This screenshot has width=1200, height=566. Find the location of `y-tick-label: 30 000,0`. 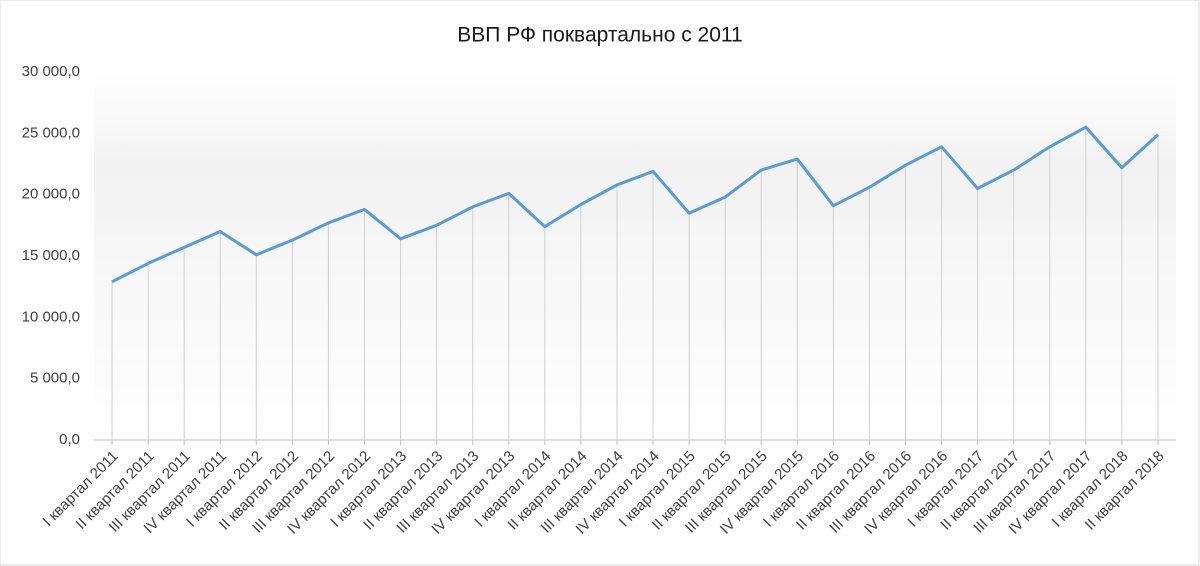

y-tick-label: 30 000,0 is located at coordinates (51, 71).